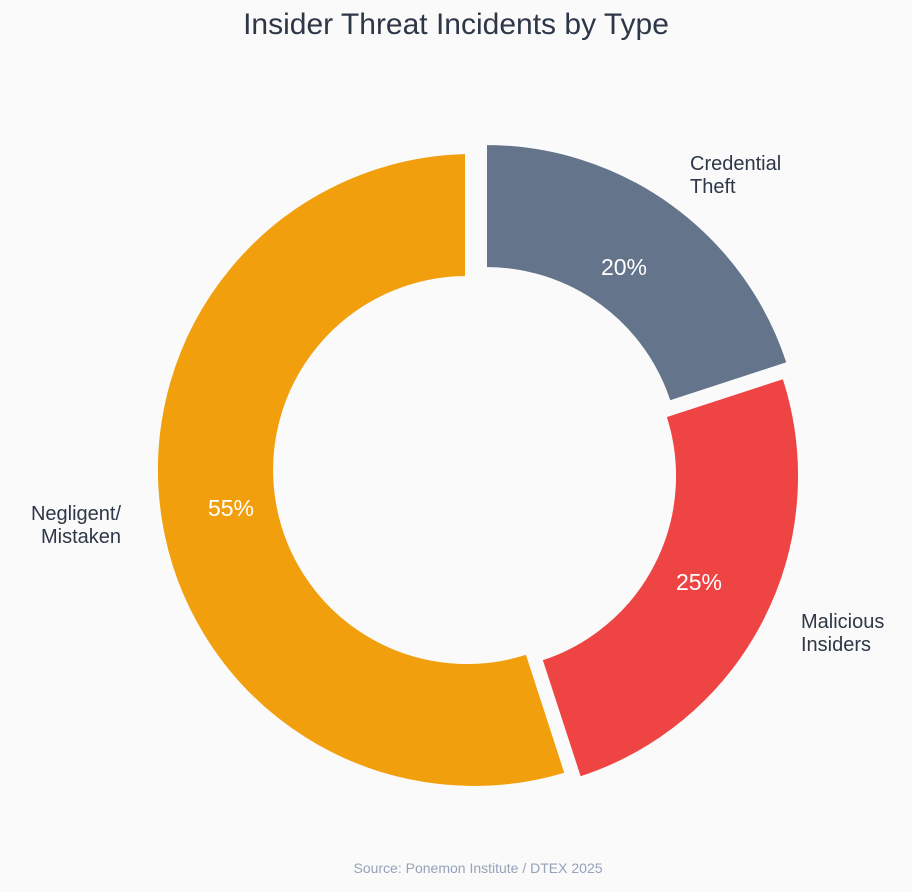  I want to click on percent-negligent: 55%, so click(231, 508).